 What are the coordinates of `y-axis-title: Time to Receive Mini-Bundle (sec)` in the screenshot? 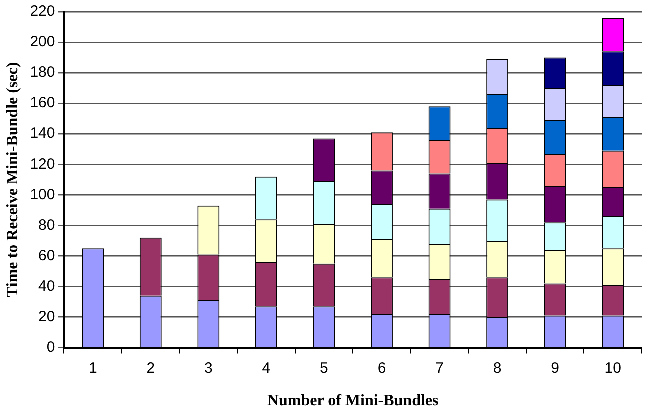 It's located at (13, 180).